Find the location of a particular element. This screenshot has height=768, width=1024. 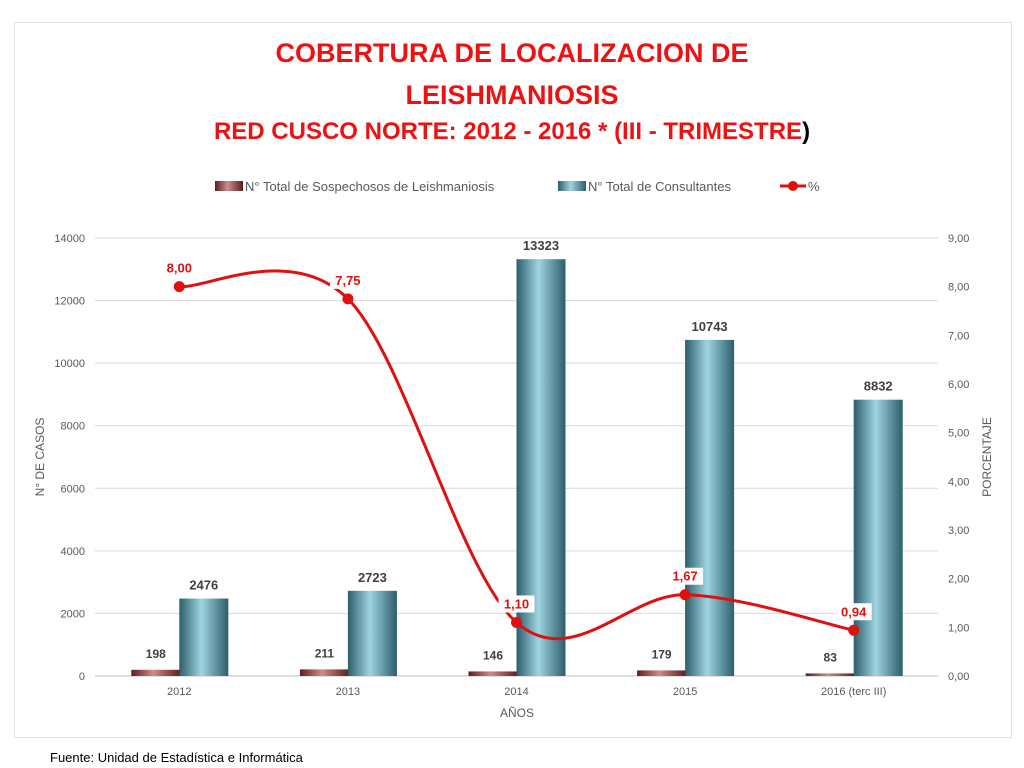

y2-tick-label: 1,00 is located at coordinates (958, 628).